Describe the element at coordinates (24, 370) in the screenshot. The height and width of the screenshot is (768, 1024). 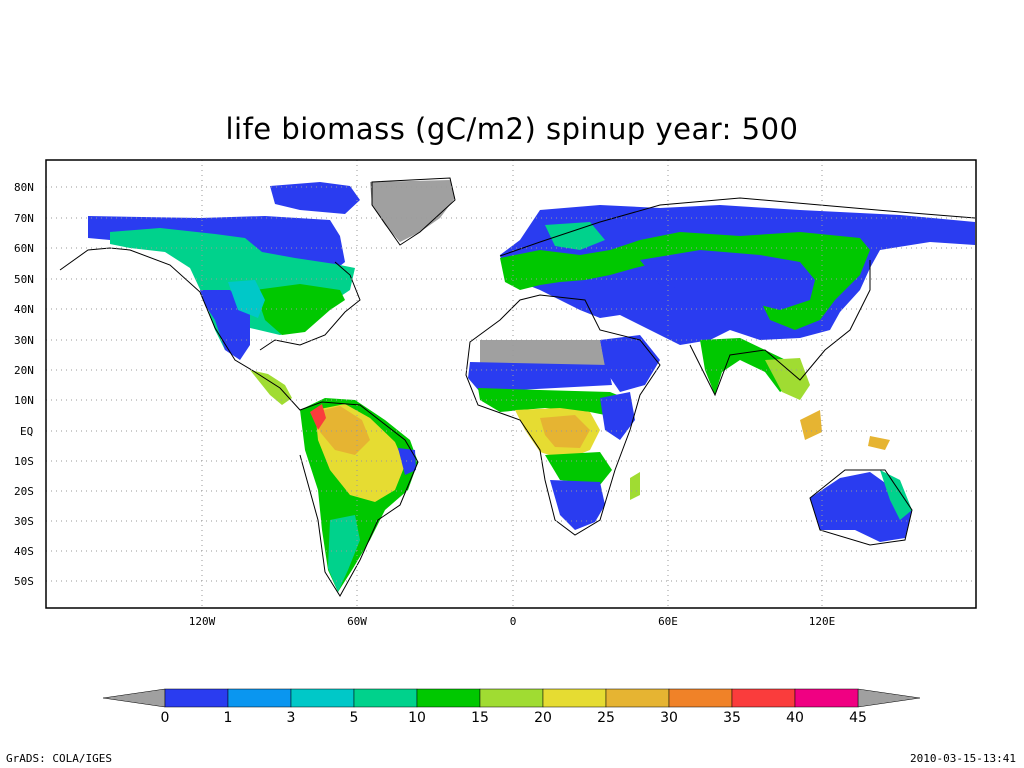
I see `lat-tick: 20N` at that location.